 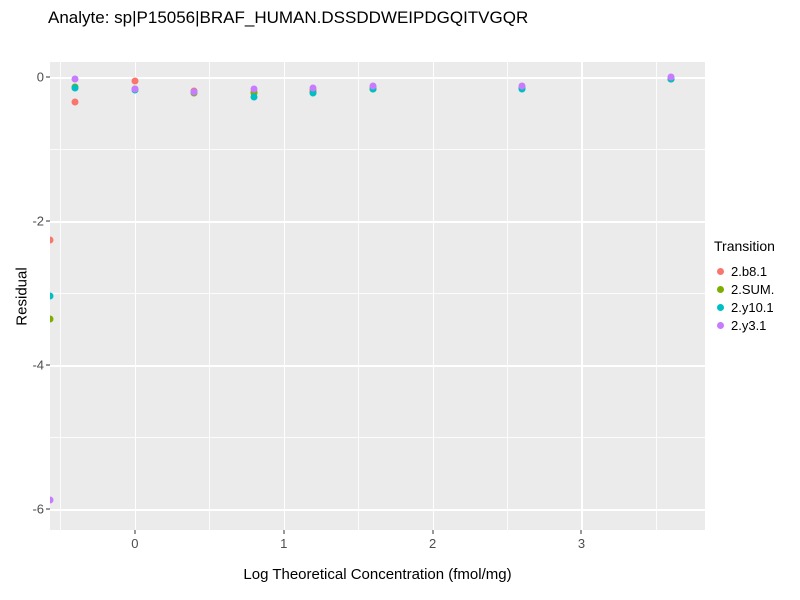 I want to click on x-axis-label: Log Theoretical Concentration (fmol/mg), so click(x=377, y=574).